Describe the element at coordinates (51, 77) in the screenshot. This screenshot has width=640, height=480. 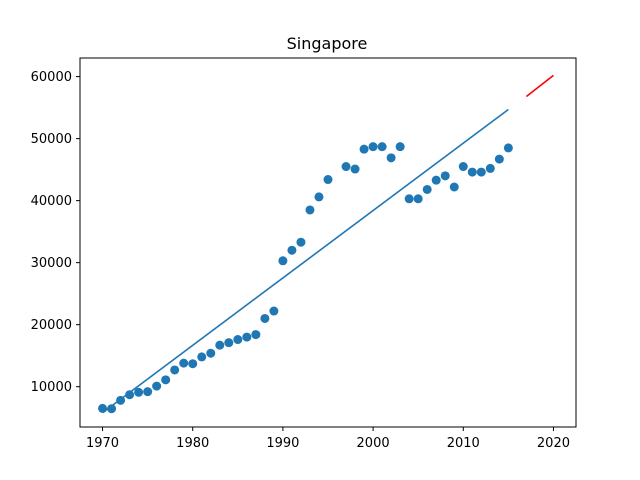
I see `y-tick-label: 60000` at that location.